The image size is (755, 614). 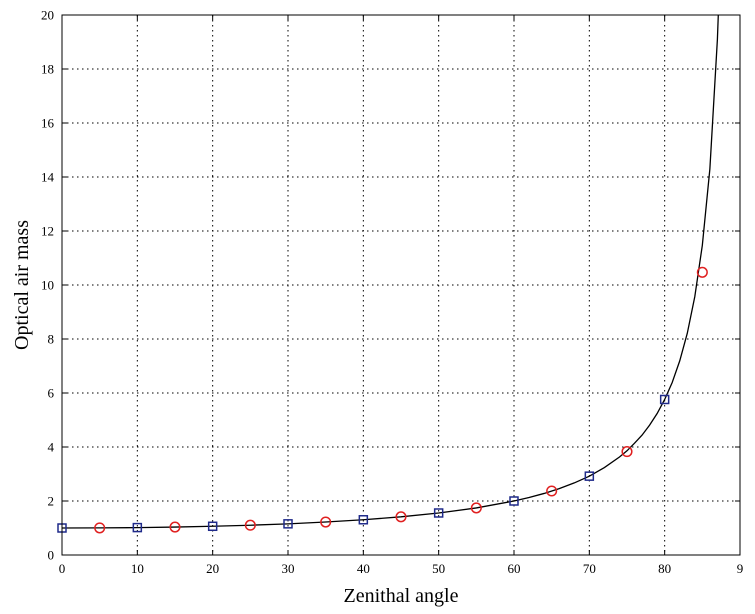 What do you see at coordinates (51, 393) in the screenshot?
I see `y-tick-label: 6` at bounding box center [51, 393].